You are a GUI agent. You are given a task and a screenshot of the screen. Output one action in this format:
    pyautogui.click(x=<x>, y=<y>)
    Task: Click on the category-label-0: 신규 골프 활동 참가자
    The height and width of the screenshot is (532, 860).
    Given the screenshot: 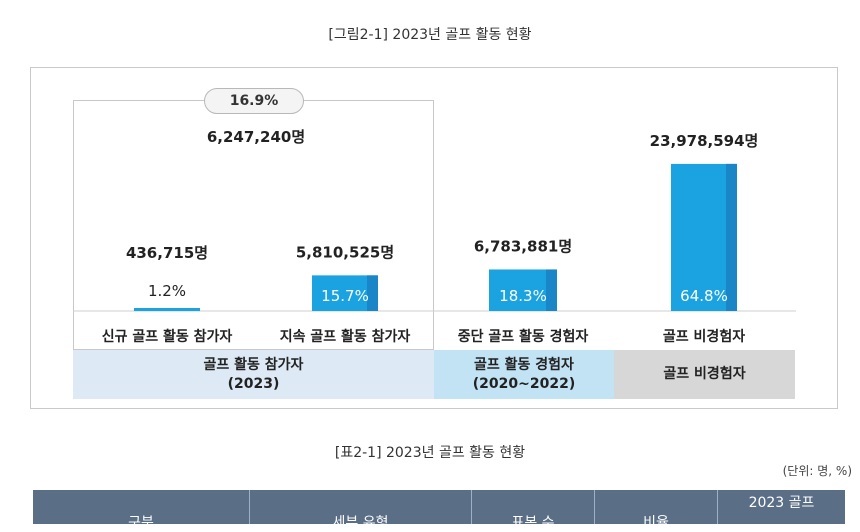 What is the action you would take?
    pyautogui.click(x=167, y=336)
    